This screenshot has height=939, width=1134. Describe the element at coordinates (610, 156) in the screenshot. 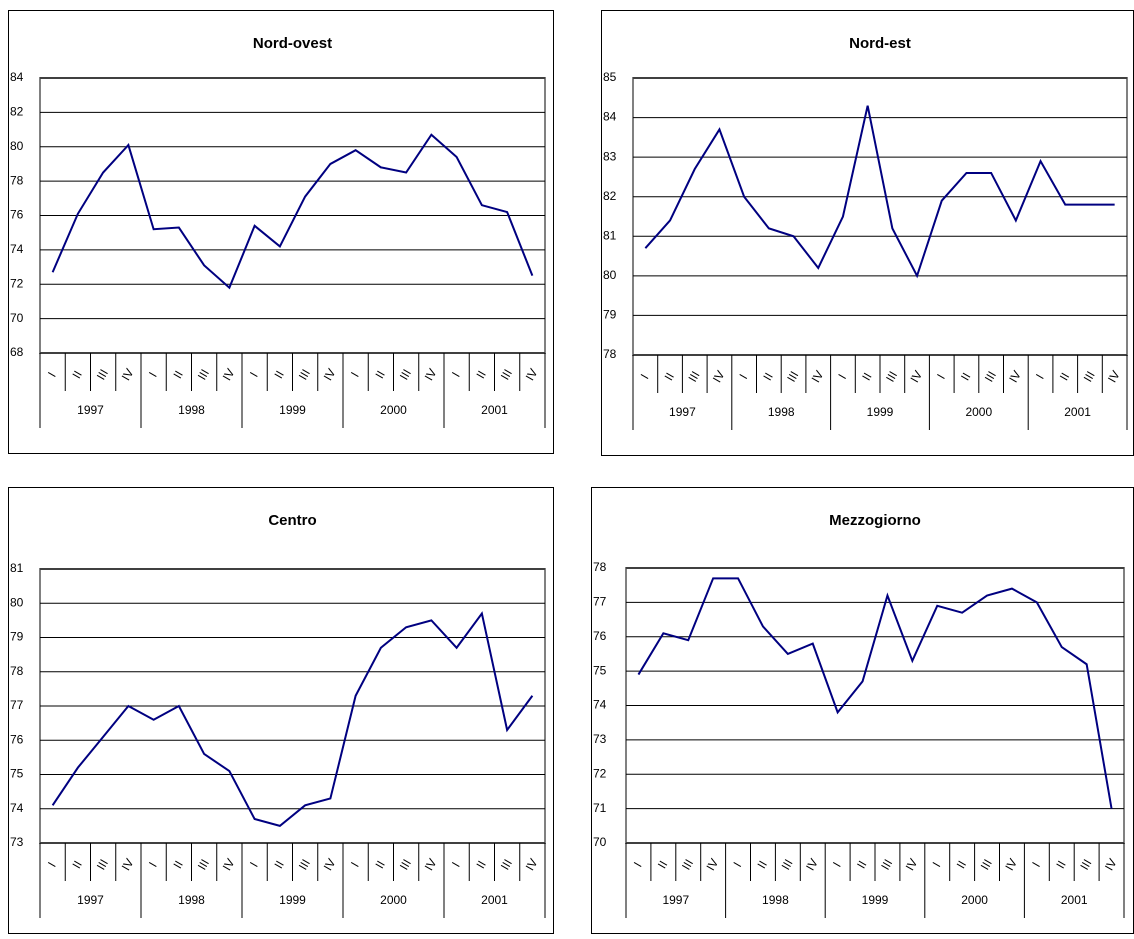

I see `y-tick-label: 83` at that location.